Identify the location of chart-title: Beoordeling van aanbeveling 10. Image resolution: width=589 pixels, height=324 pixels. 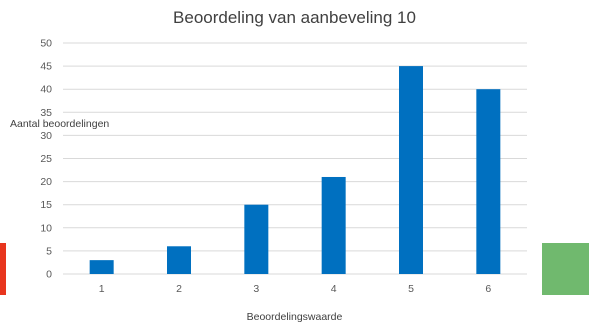
(294, 17).